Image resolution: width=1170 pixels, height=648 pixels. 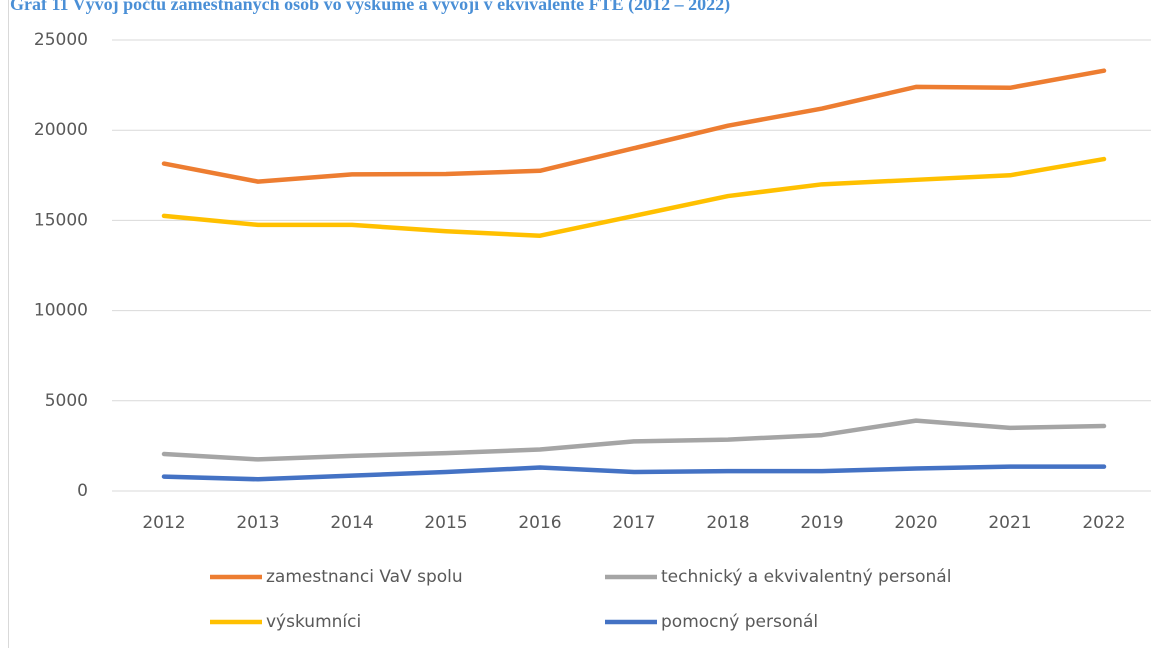 I want to click on x-tick-label: 2016, so click(x=539, y=523).